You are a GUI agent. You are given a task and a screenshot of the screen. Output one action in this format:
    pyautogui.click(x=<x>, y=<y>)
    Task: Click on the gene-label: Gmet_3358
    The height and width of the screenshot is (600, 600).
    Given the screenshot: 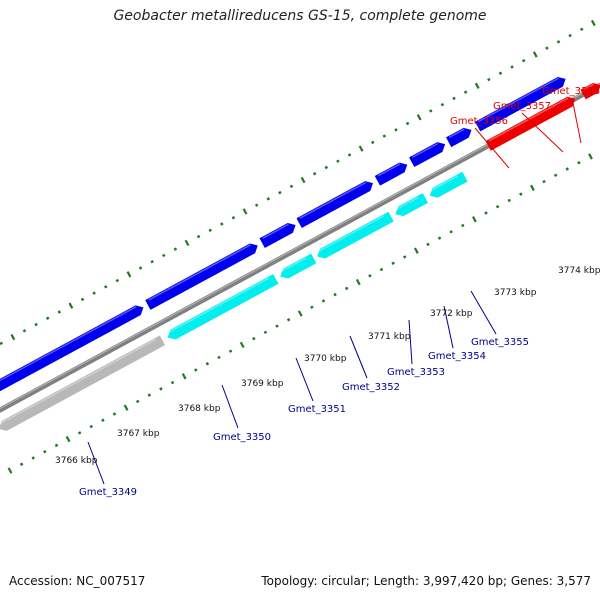 What is the action you would take?
    pyautogui.click(x=571, y=91)
    